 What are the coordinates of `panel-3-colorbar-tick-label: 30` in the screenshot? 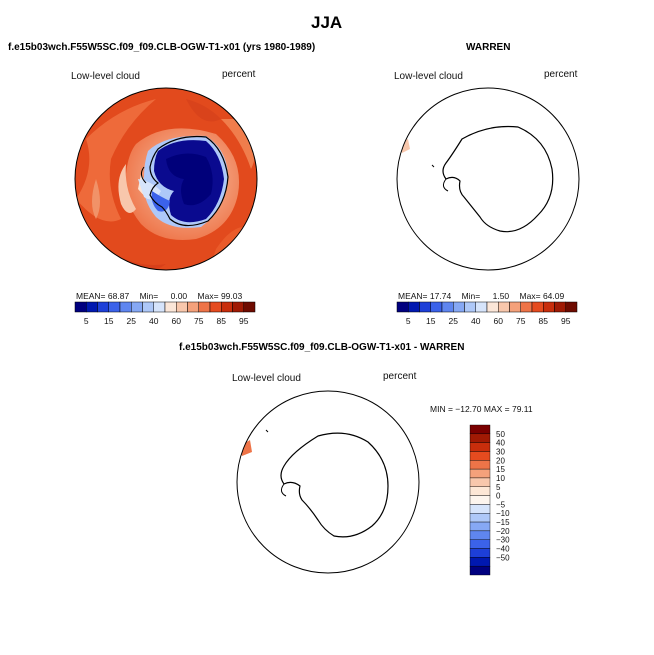 It's located at (500, 451).